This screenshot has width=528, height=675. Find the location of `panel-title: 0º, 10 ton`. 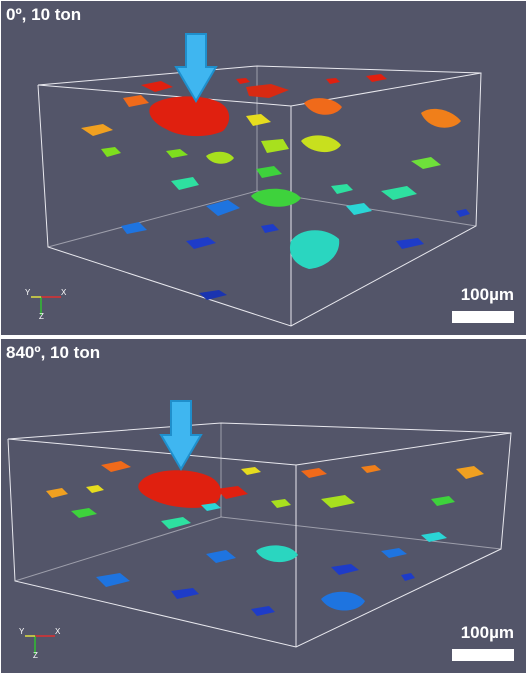

panel-title: 0º, 10 ton is located at coordinates (44, 14).